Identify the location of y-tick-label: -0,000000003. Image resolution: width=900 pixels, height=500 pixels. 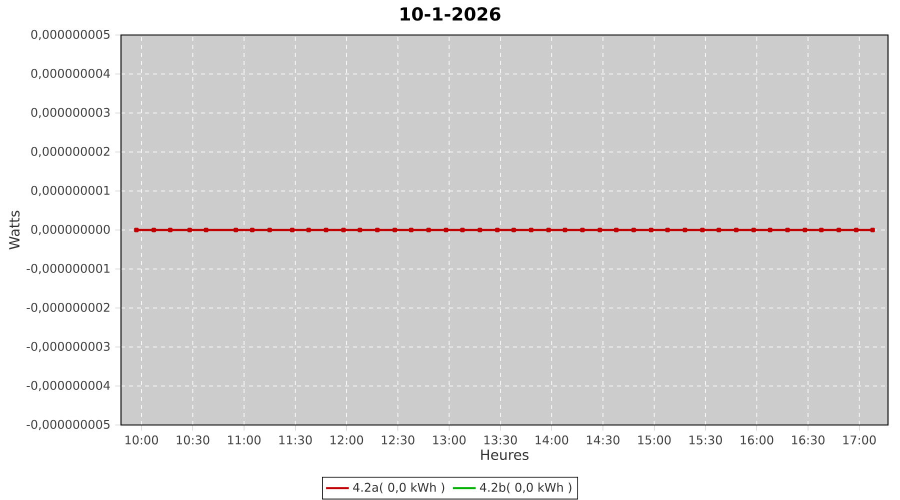
(68, 347).